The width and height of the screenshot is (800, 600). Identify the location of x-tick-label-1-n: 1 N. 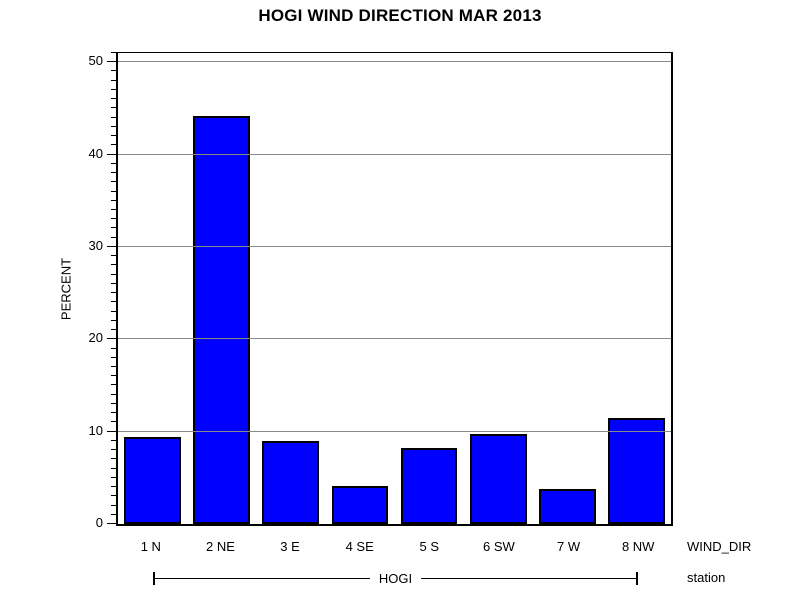
(150, 546).